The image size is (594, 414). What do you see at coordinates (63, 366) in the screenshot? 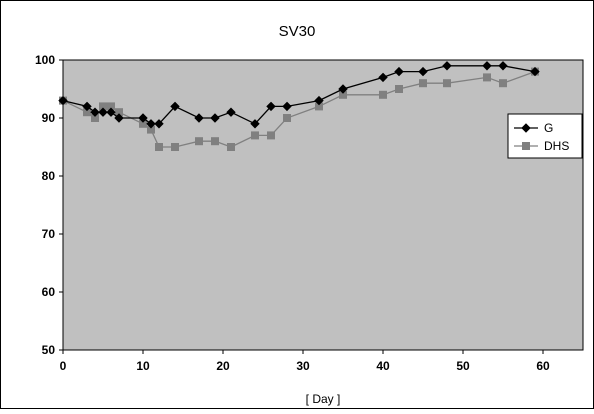
I see `x-tick-label: 0` at bounding box center [63, 366].